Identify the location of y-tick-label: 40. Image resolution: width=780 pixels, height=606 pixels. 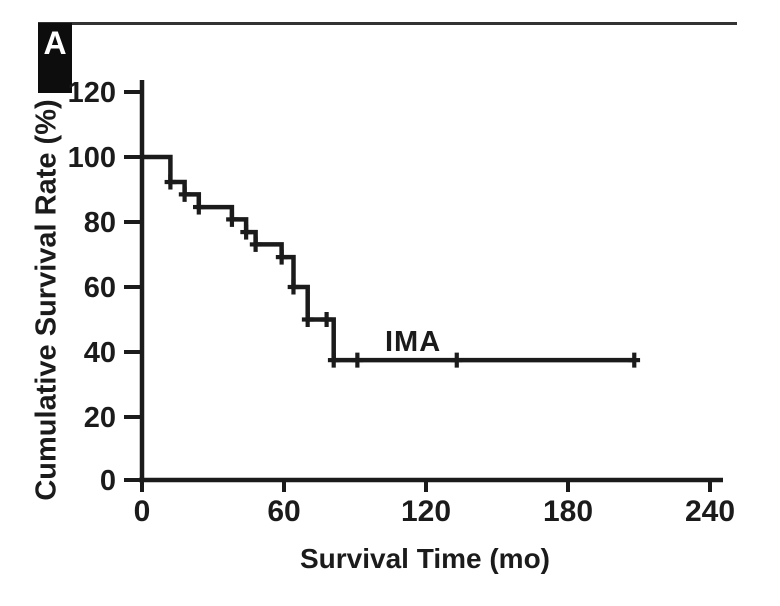
(100, 353).